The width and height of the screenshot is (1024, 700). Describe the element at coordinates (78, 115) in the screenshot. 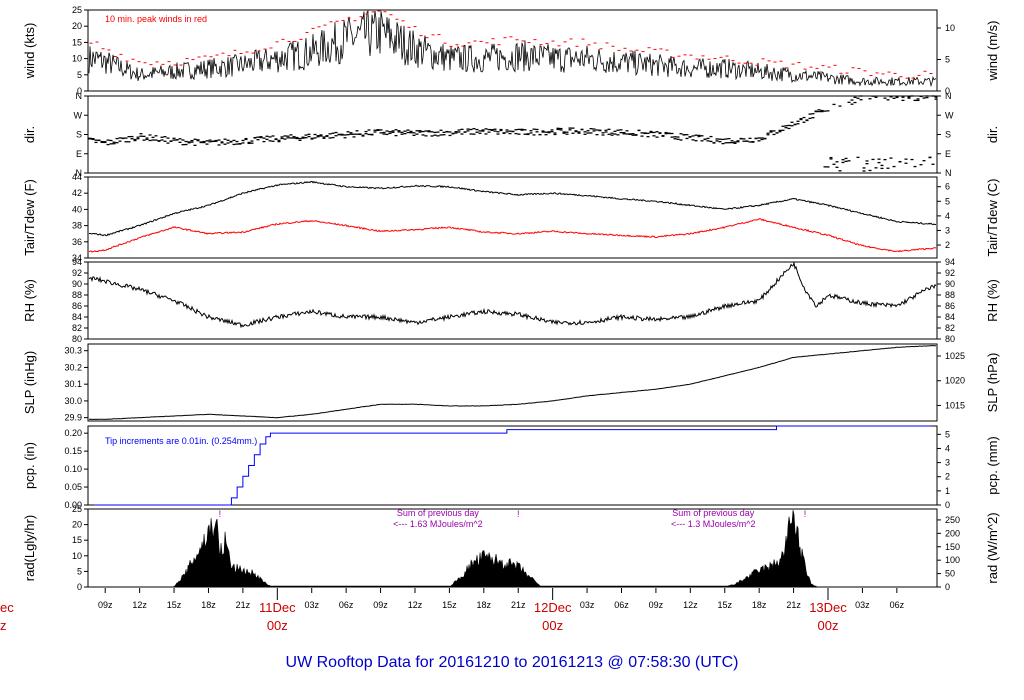

I see `ytick-left-label: W` at that location.